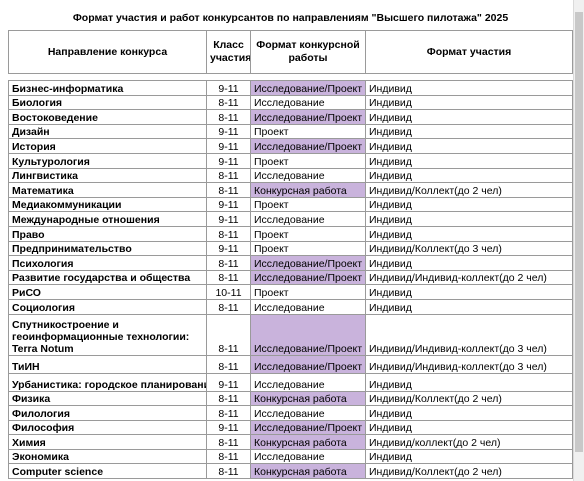  I want to click on direction-line: Спутникостроение и, so click(65, 324).